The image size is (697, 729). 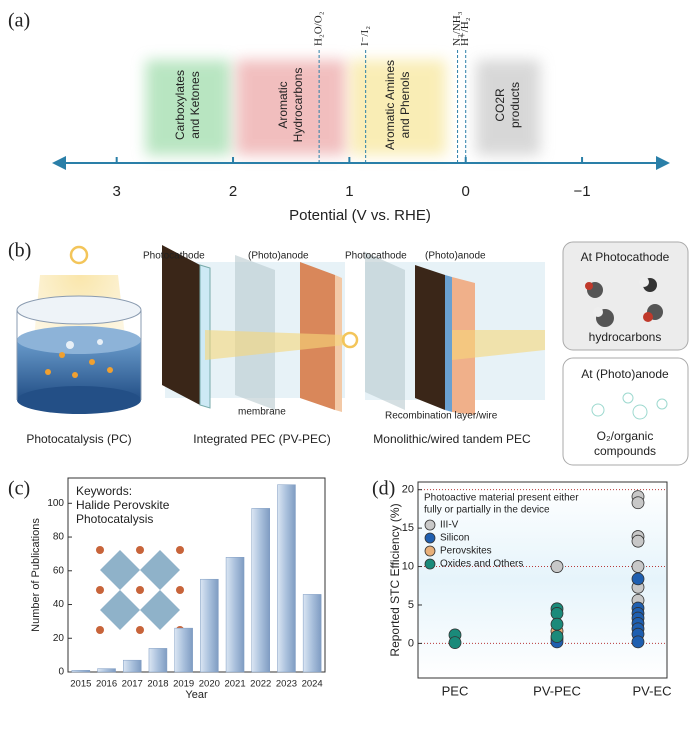 What do you see at coordinates (405, 105) in the screenshot?
I see `region-label: and Phenols` at bounding box center [405, 105].